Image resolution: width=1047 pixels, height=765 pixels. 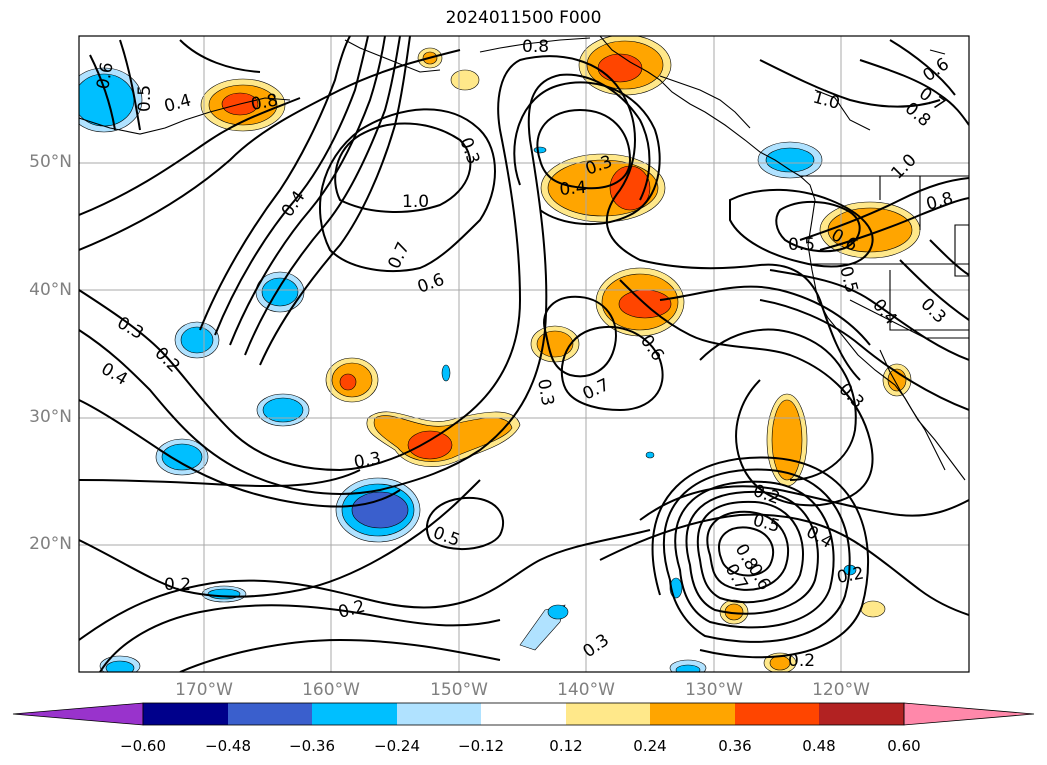 What do you see at coordinates (397, 746) in the screenshot?
I see `colorbar-tick-label: −0.24` at bounding box center [397, 746].